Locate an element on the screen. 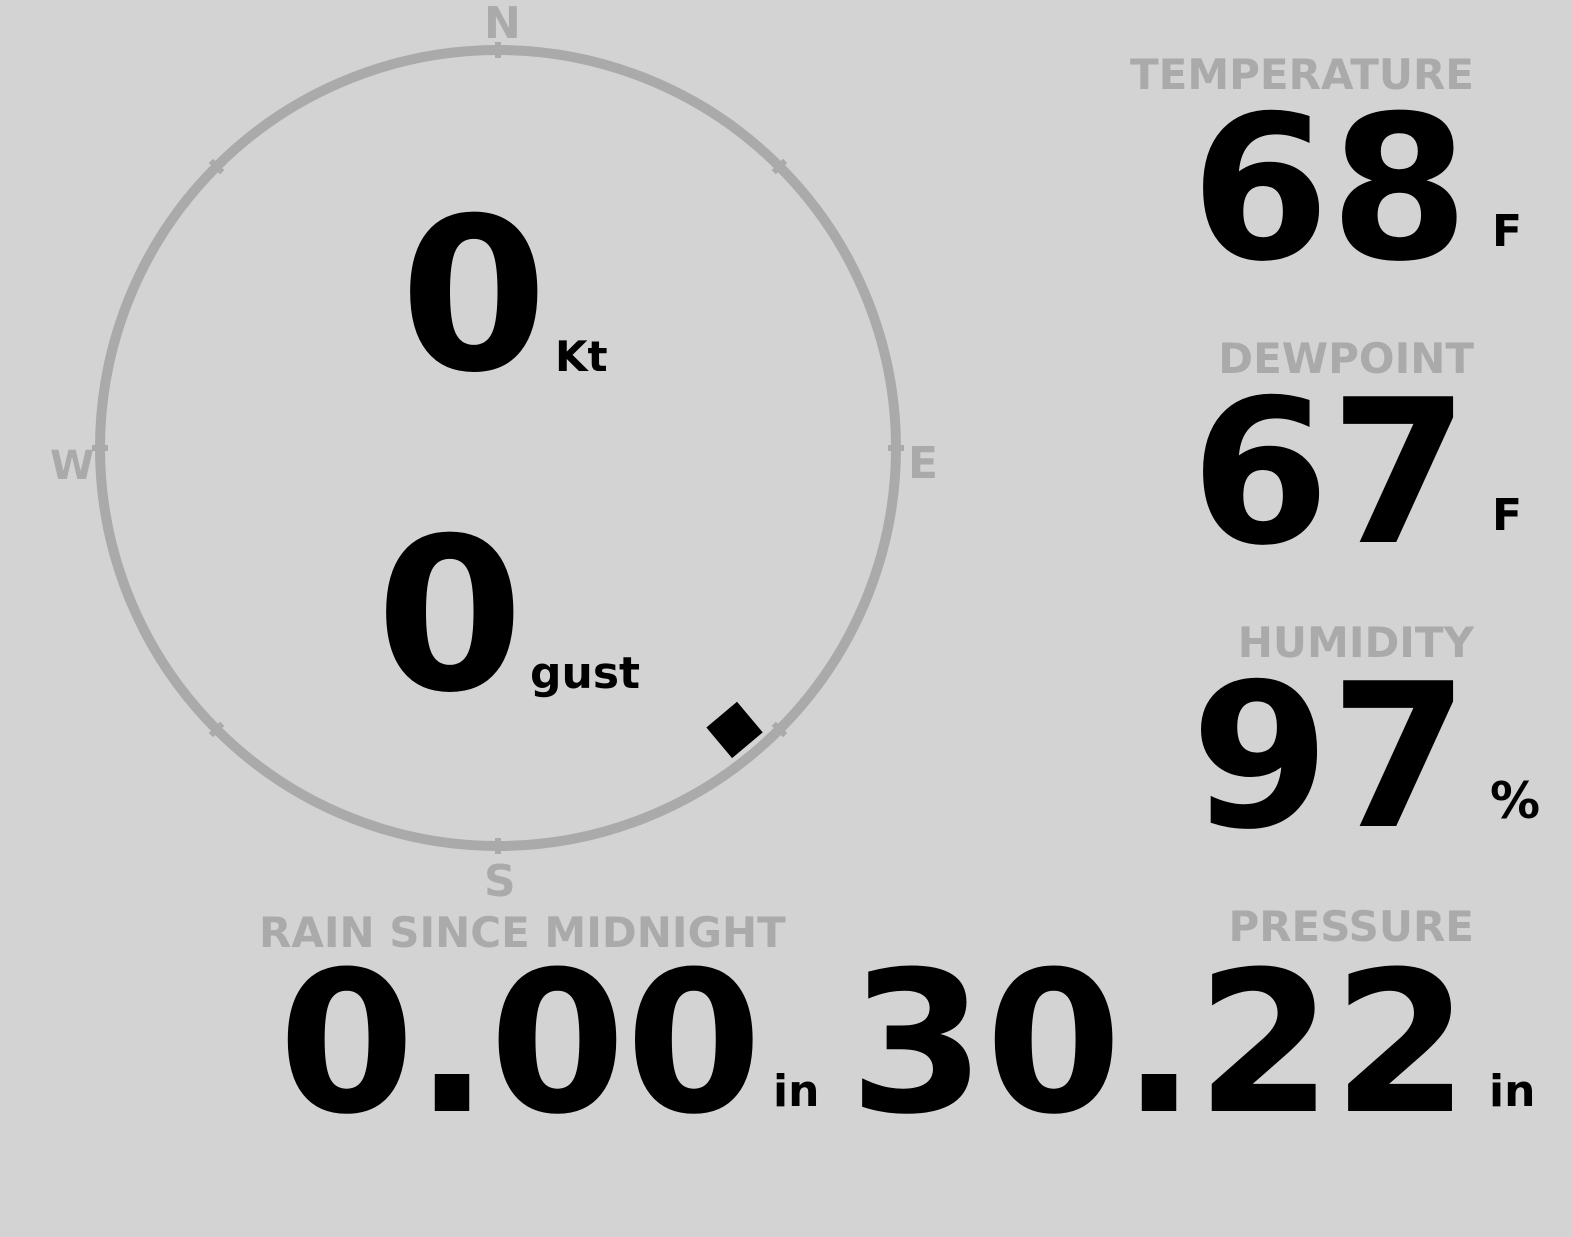 Image resolution: width=1571 pixels, height=1237 pixels. temperature-value: 68 is located at coordinates (1329, 189).